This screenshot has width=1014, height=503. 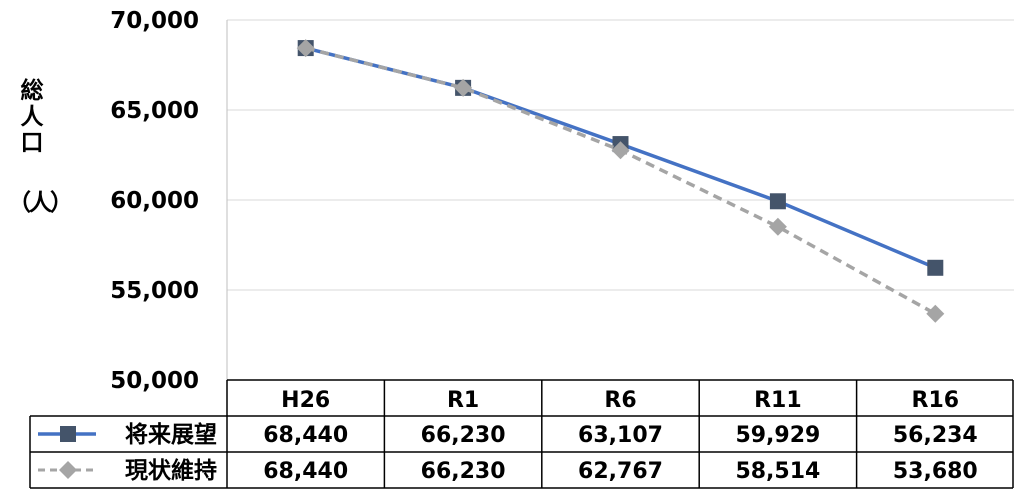 I want to click on data-table-value: 56,234, so click(x=935, y=435).